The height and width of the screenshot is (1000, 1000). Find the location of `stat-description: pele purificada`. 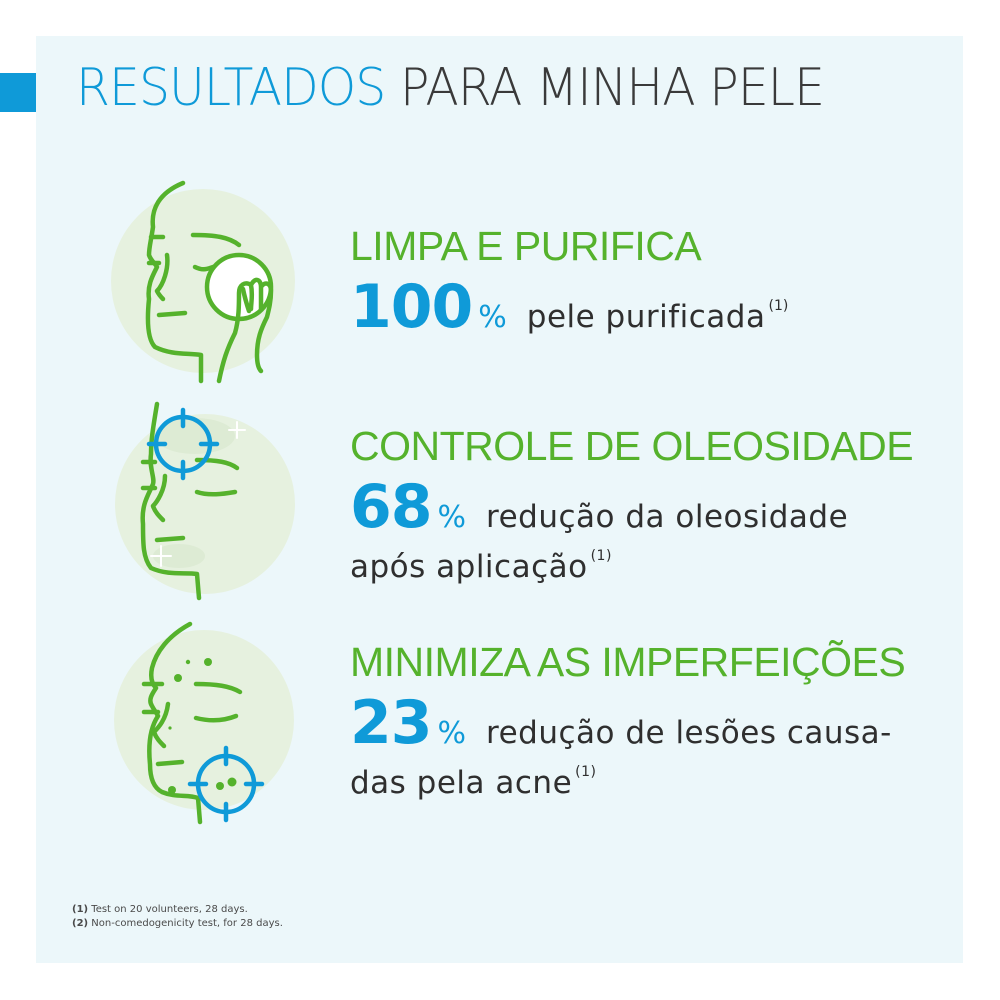

stat-description: pele purificada is located at coordinates (646, 317).